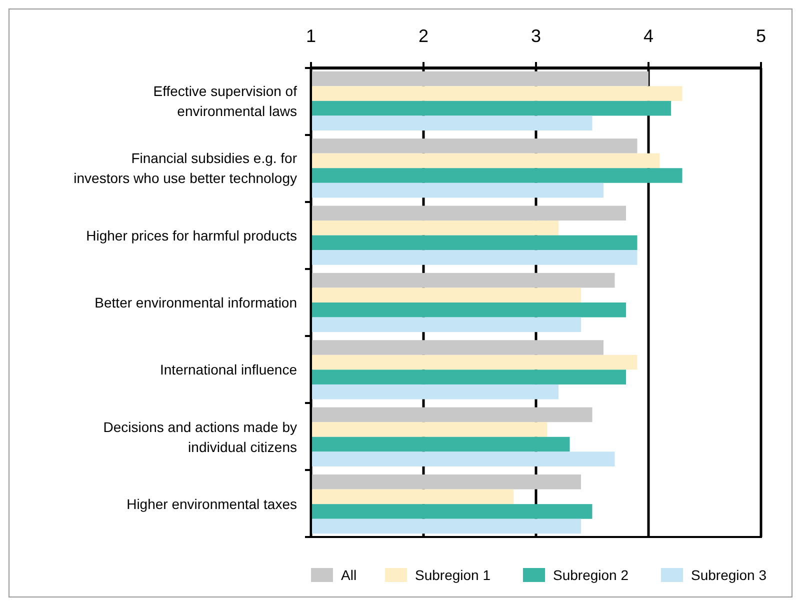  What do you see at coordinates (761, 36) in the screenshot?
I see `x-tick-label: 5` at bounding box center [761, 36].